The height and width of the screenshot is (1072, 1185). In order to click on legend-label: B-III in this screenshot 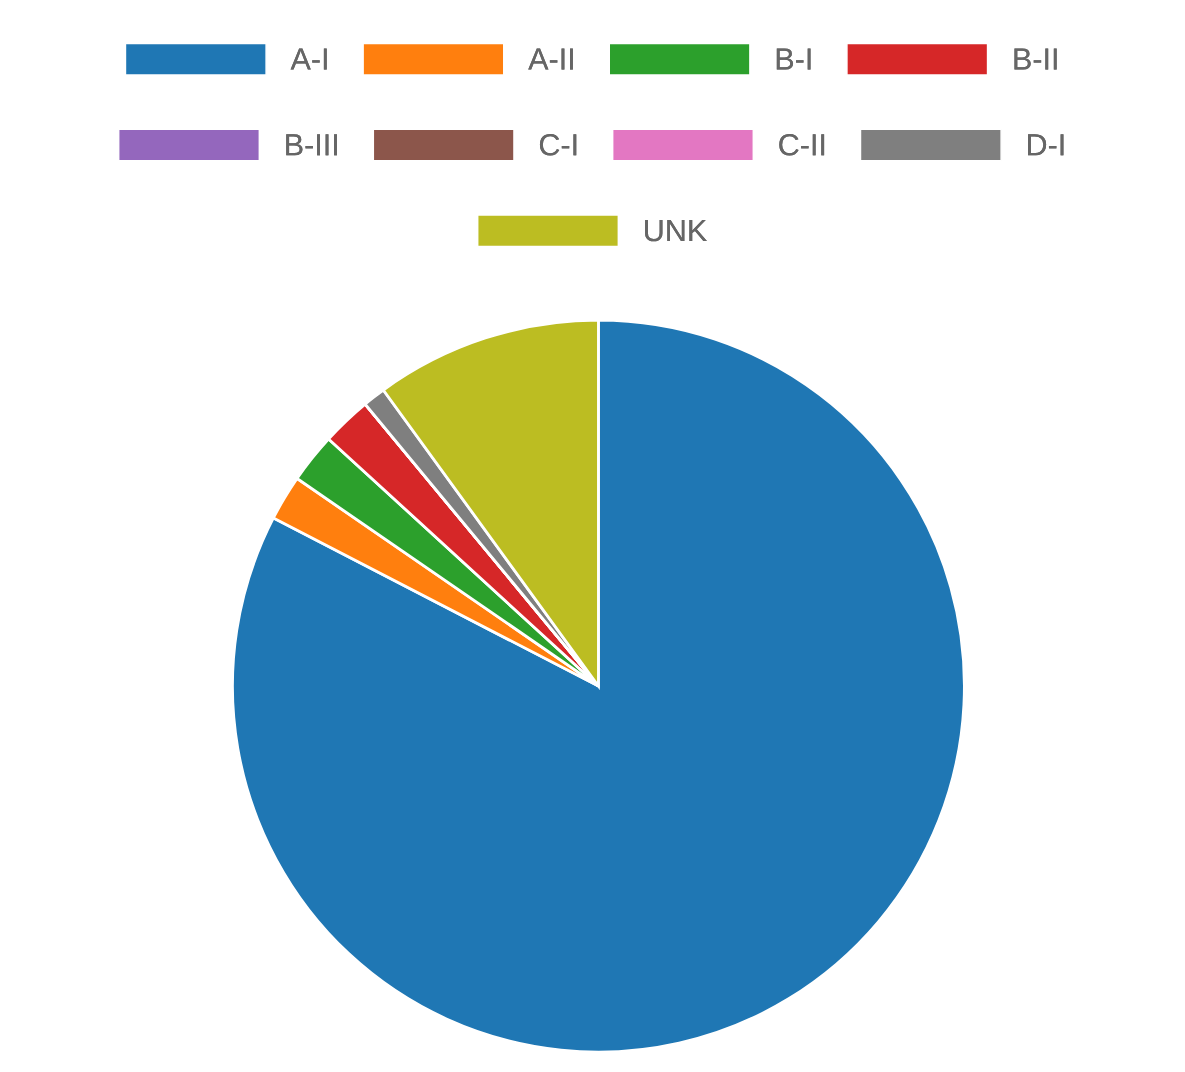, I will do `click(311, 145)`.